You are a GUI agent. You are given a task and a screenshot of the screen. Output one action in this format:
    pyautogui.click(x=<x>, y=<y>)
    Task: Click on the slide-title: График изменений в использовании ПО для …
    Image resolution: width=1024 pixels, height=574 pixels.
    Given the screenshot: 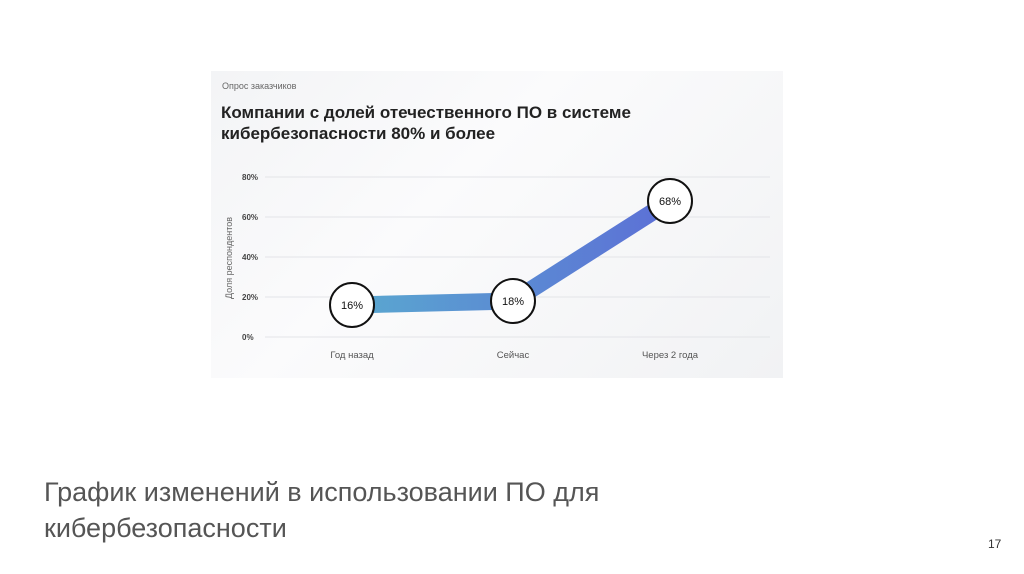 What is the action you would take?
    pyautogui.click(x=394, y=510)
    